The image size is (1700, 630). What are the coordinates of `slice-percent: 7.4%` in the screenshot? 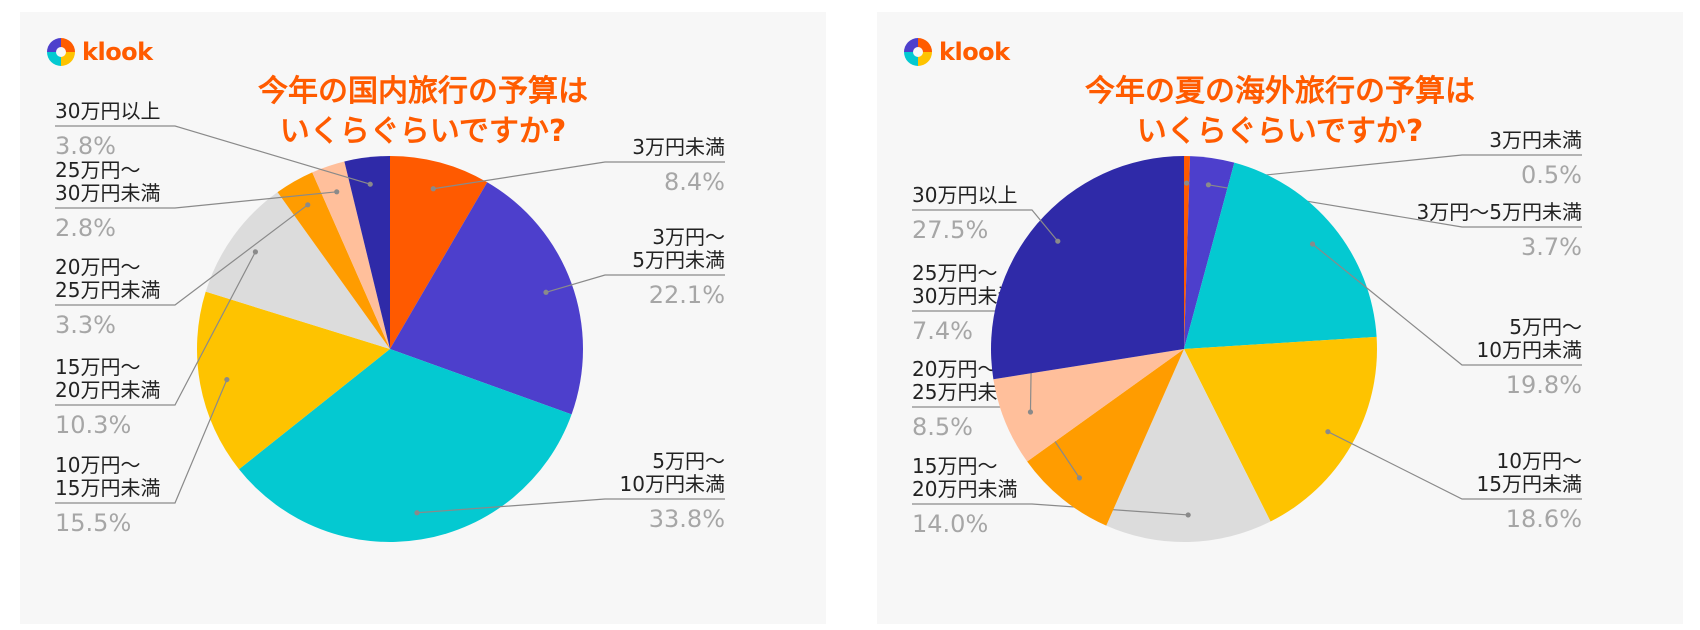 It's located at (942, 331).